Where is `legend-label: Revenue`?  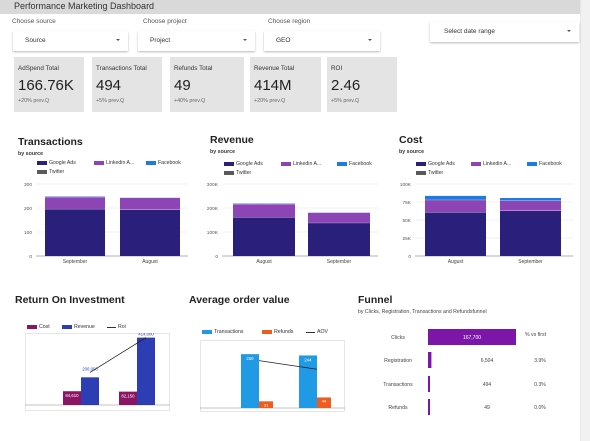
legend-label: Revenue is located at coordinates (84, 327).